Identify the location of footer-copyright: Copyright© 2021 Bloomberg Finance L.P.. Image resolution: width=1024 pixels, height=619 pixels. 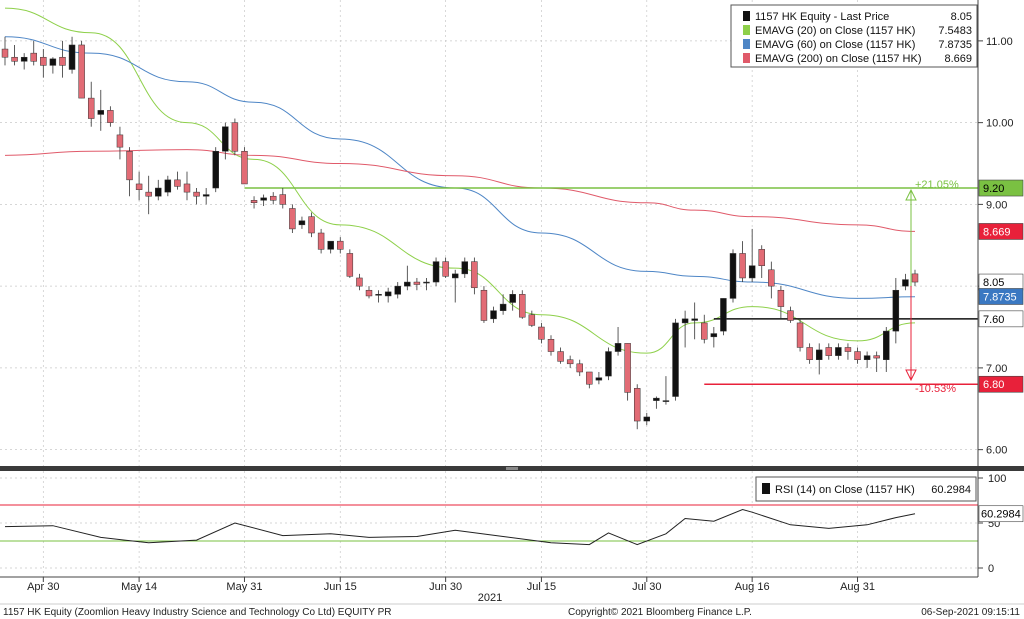
(660, 612).